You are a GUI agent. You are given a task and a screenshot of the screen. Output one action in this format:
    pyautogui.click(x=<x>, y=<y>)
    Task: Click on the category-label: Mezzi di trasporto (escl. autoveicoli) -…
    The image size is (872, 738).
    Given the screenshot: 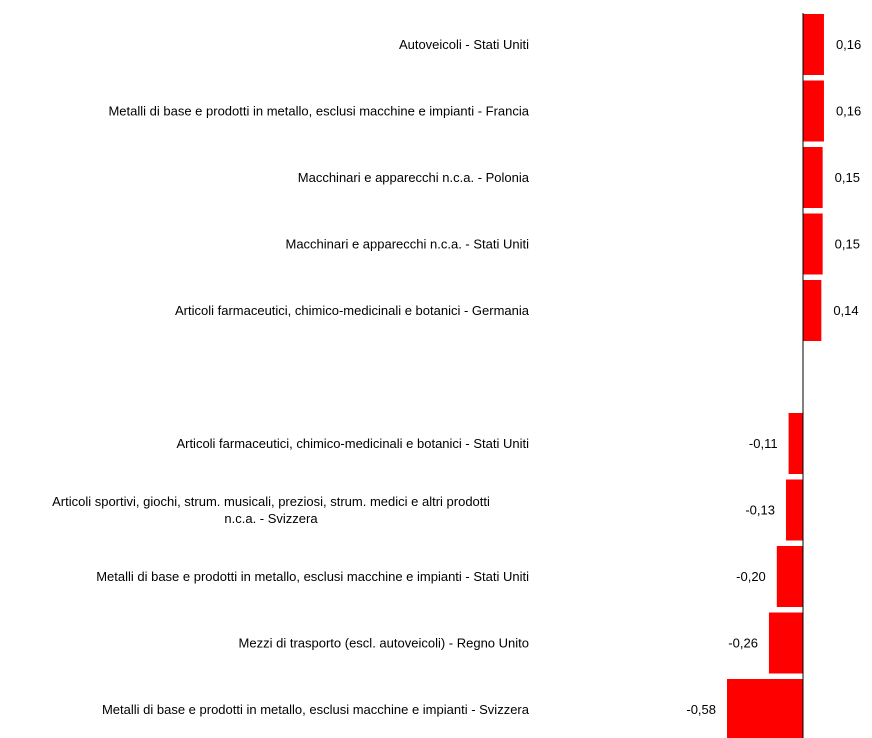 What is the action you would take?
    pyautogui.click(x=384, y=643)
    